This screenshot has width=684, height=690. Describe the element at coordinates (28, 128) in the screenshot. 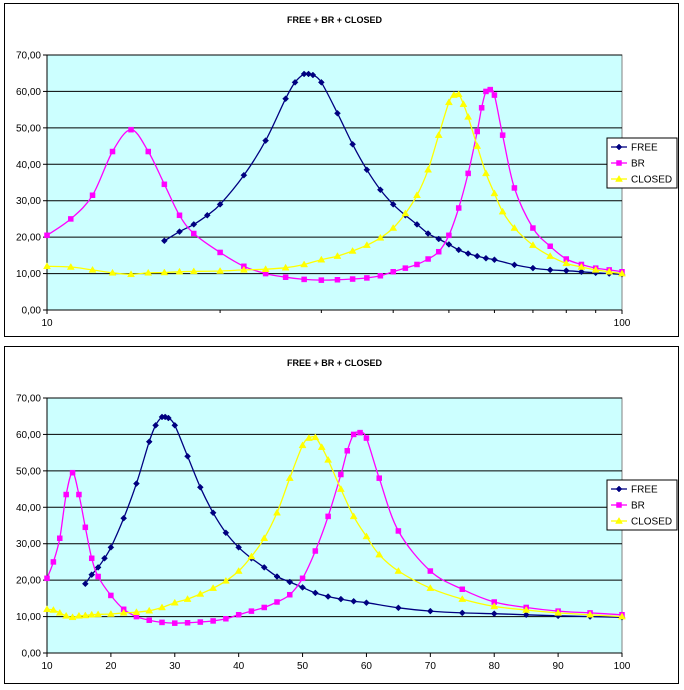

I see `y-tick-label: 50,00` at that location.